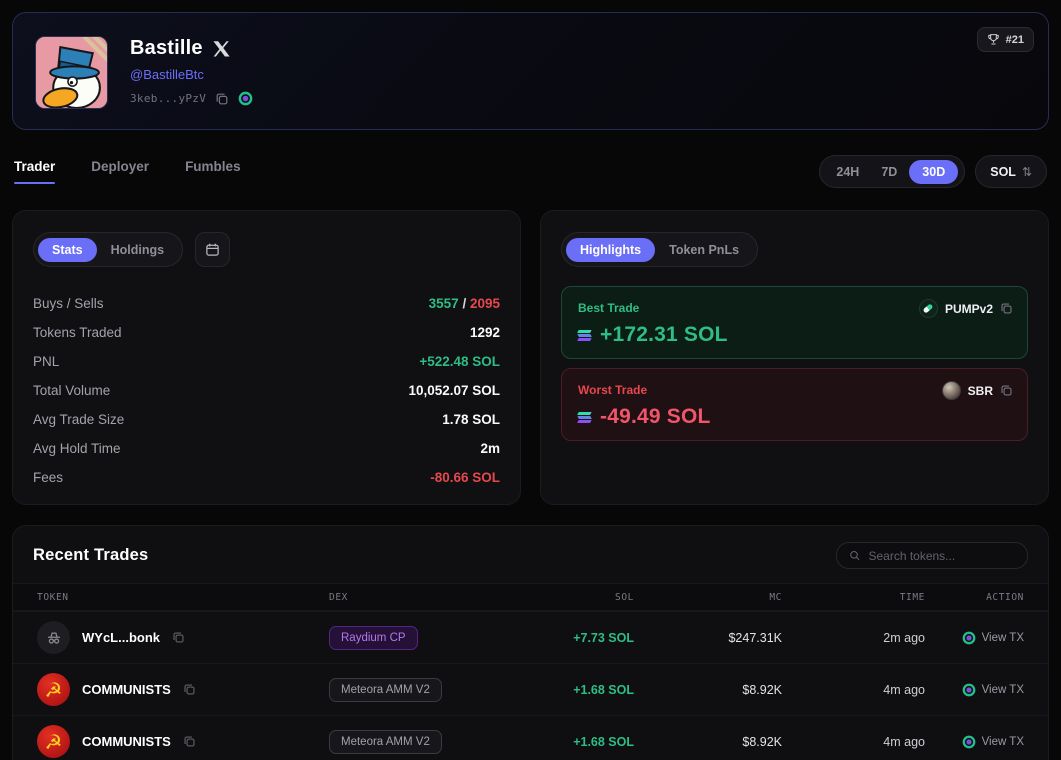  What do you see at coordinates (848, 171) in the screenshot?
I see `timeframe-24h: 24H` at bounding box center [848, 171].